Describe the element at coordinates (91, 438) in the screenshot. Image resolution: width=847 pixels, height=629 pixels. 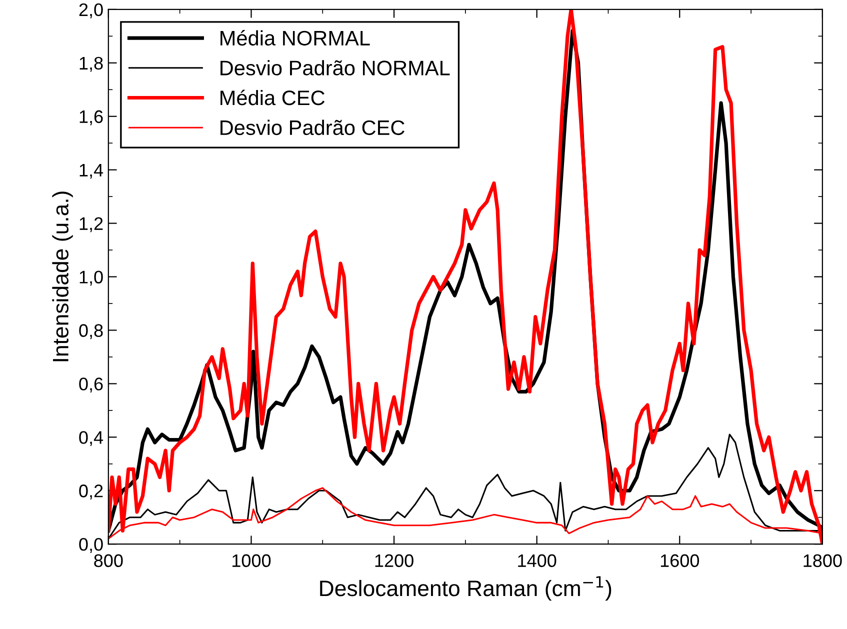
I see `y-tick-label: 0,4` at that location.